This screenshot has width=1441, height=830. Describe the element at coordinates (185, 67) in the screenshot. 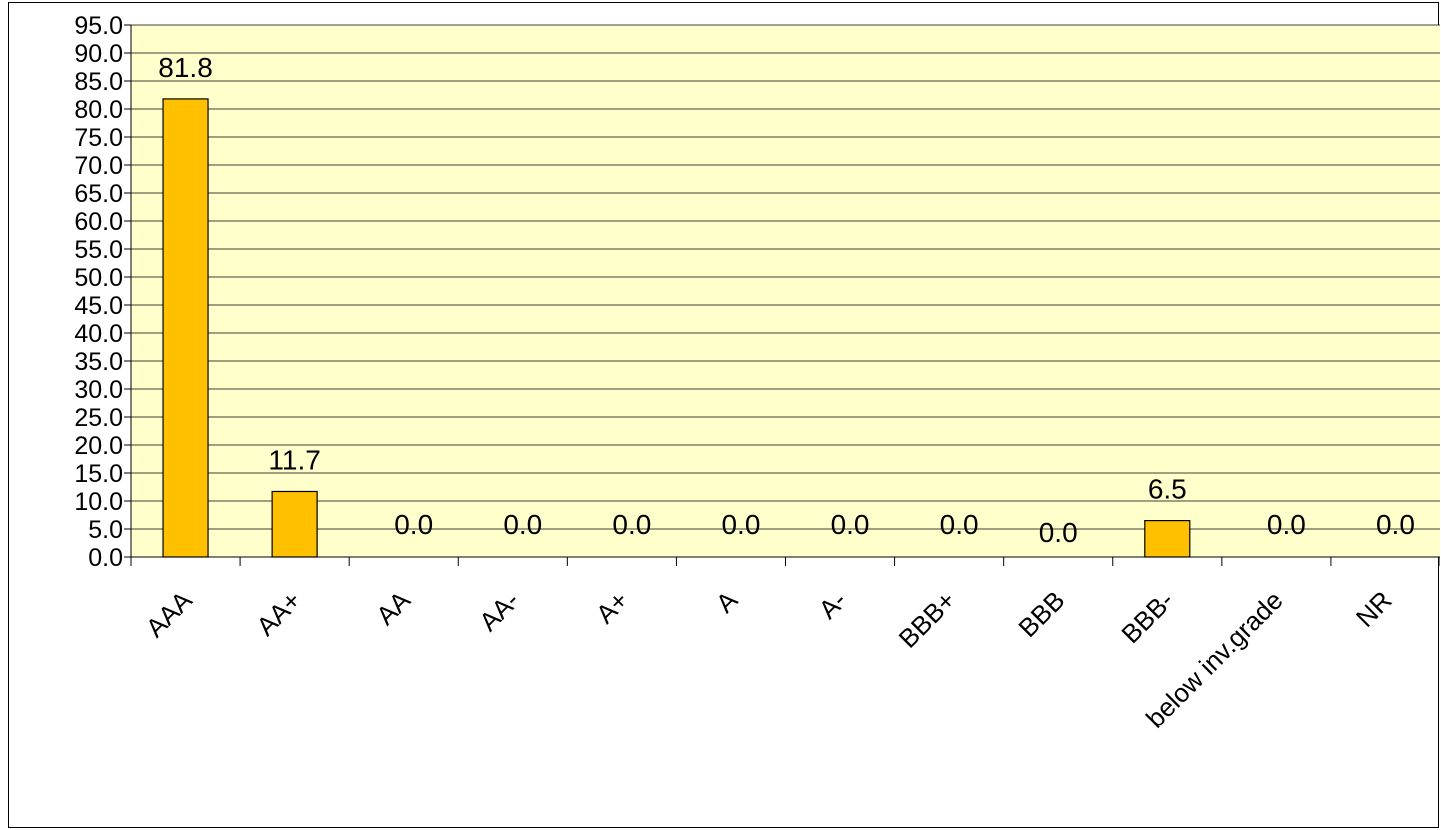

I see `data-label: 81.8` at that location.